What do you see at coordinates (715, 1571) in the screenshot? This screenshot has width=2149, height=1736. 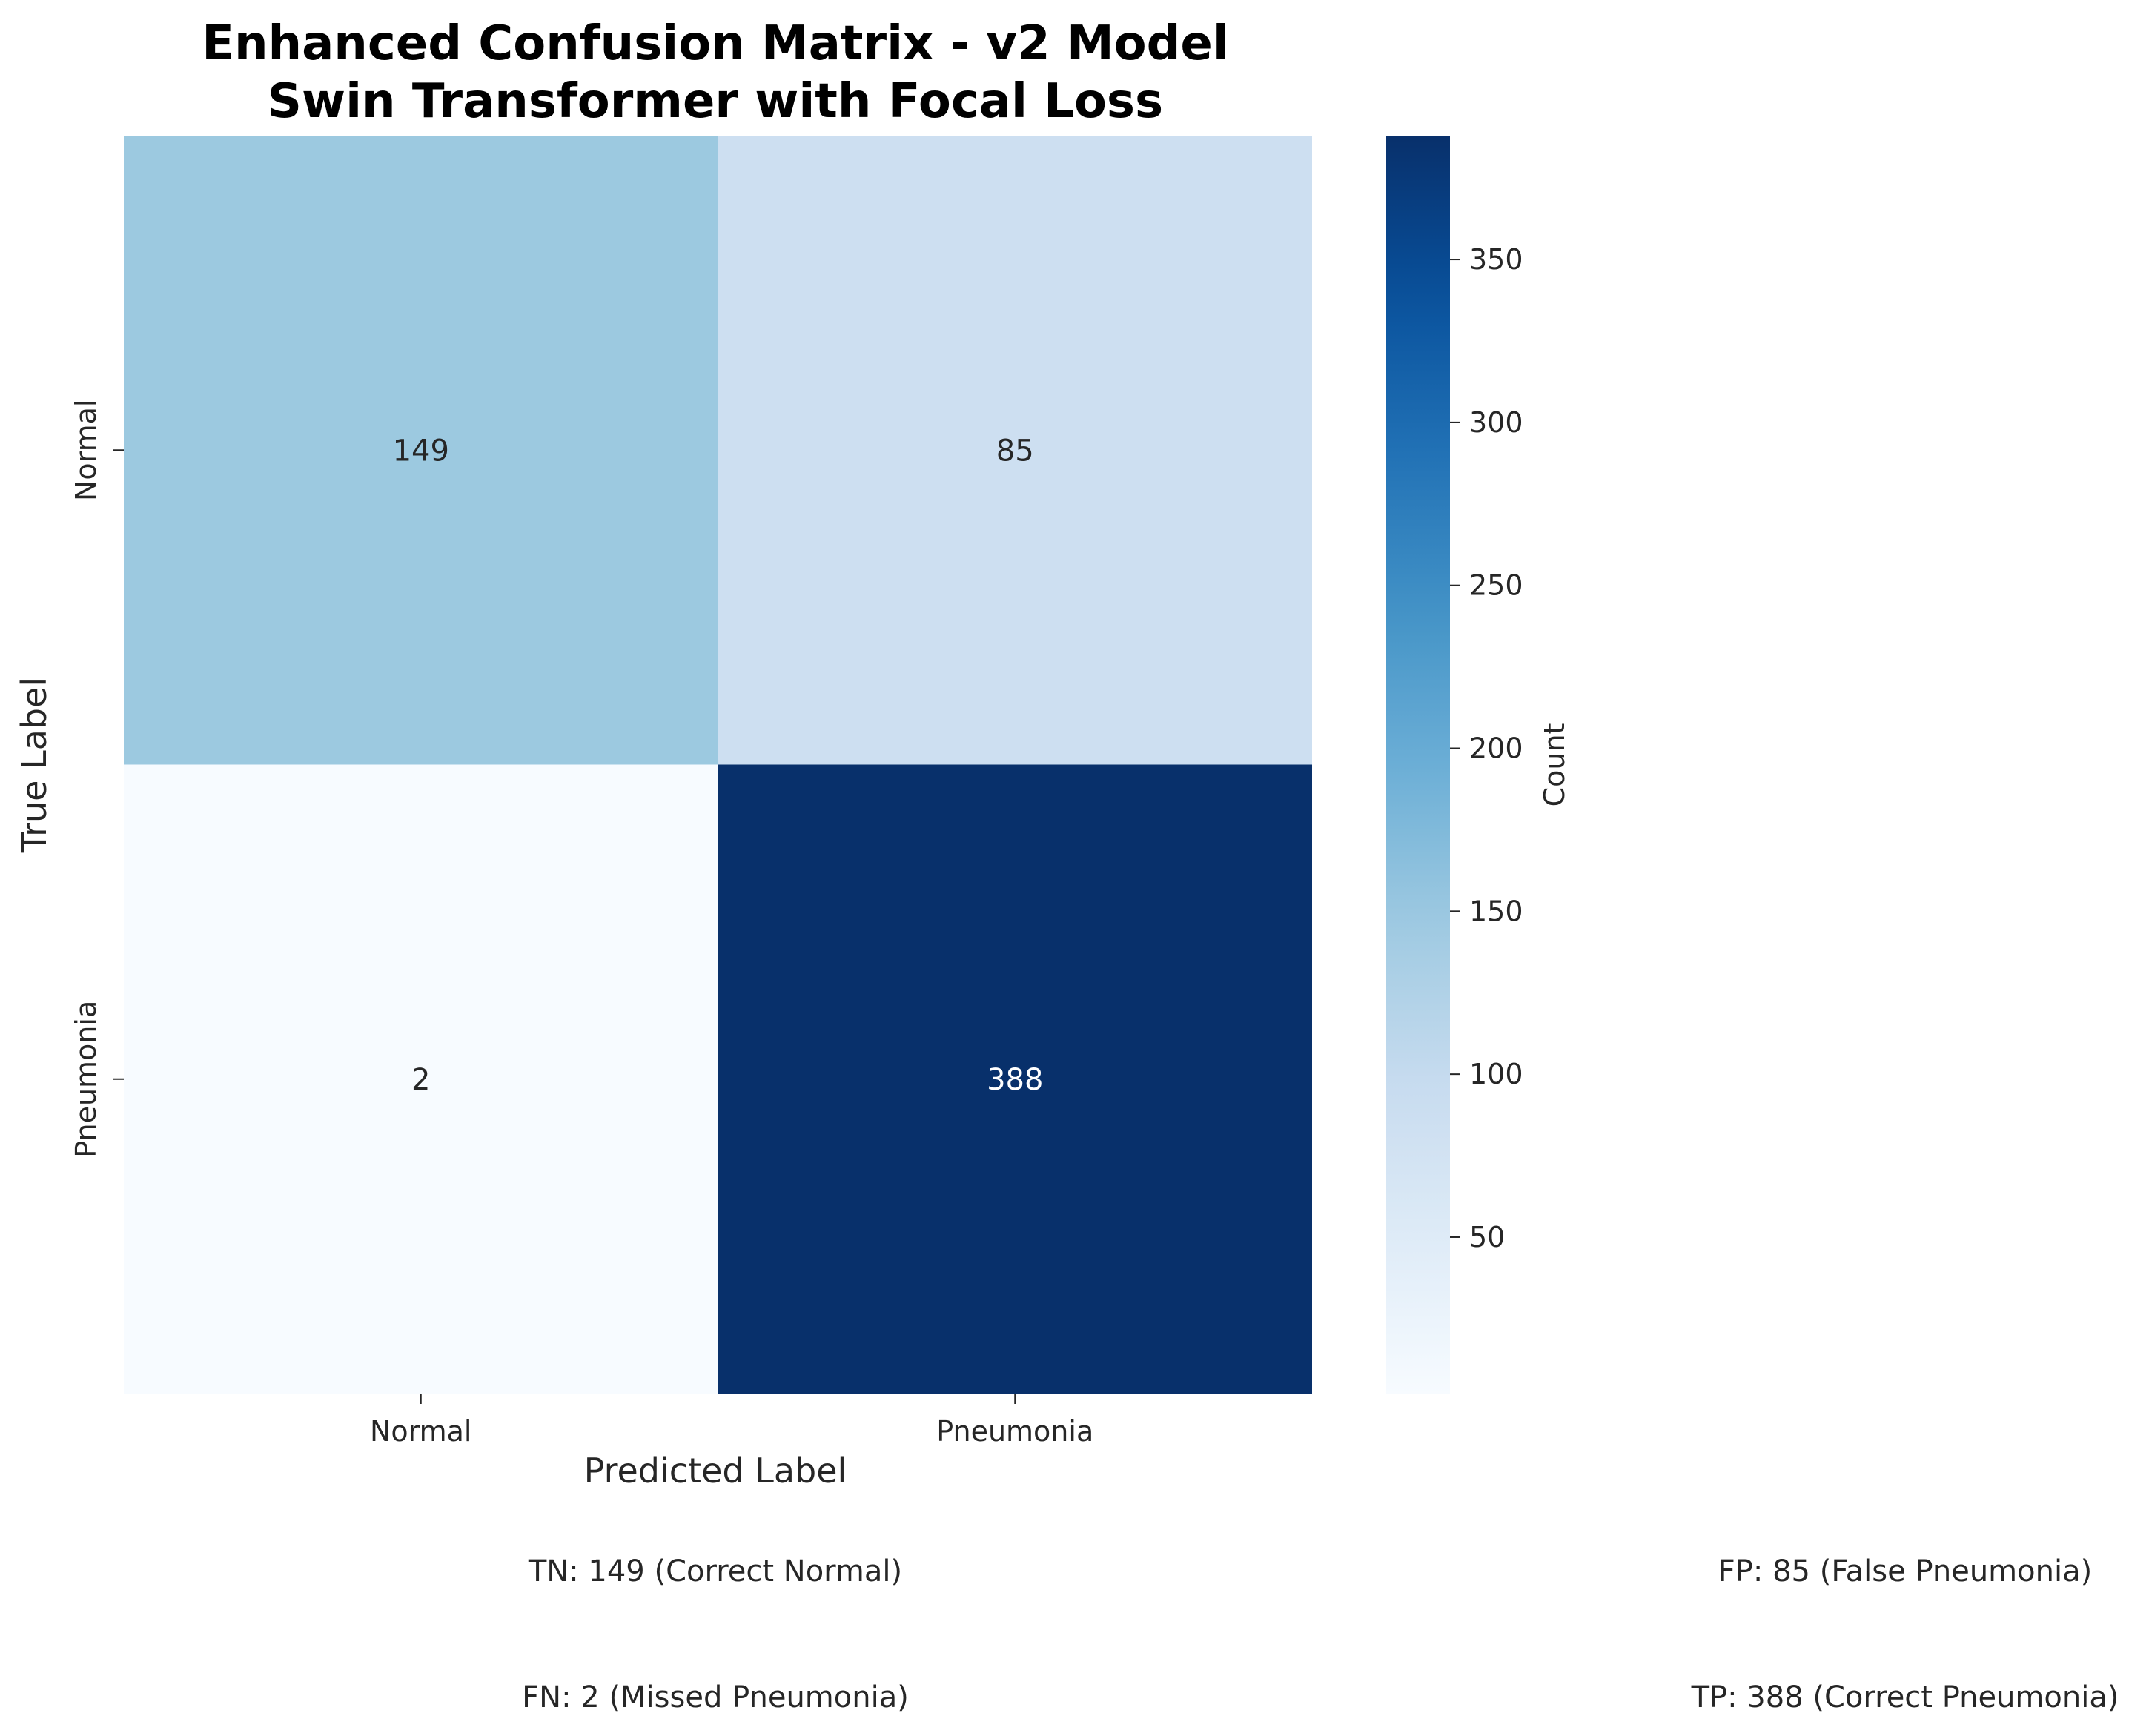 I see `annotation-tn: TN: 149 (Correct Normal)` at bounding box center [715, 1571].